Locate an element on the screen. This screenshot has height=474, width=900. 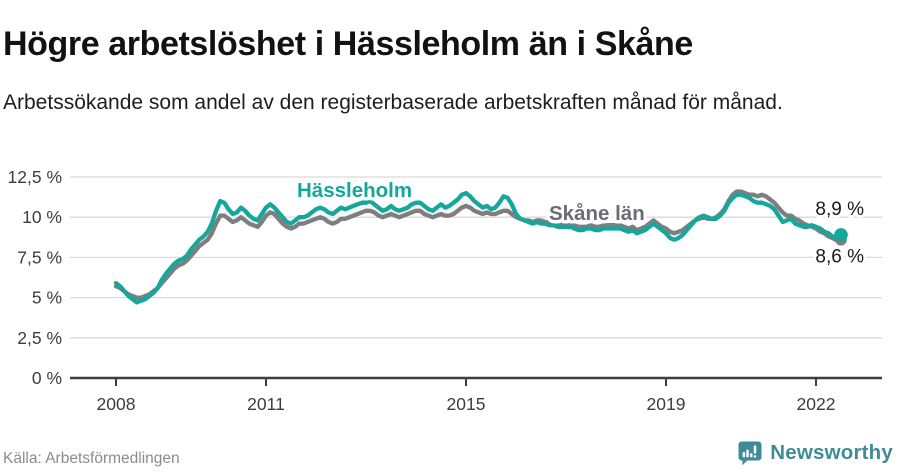
end-value-label-hassleholm: 8,9 % is located at coordinates (839, 209).